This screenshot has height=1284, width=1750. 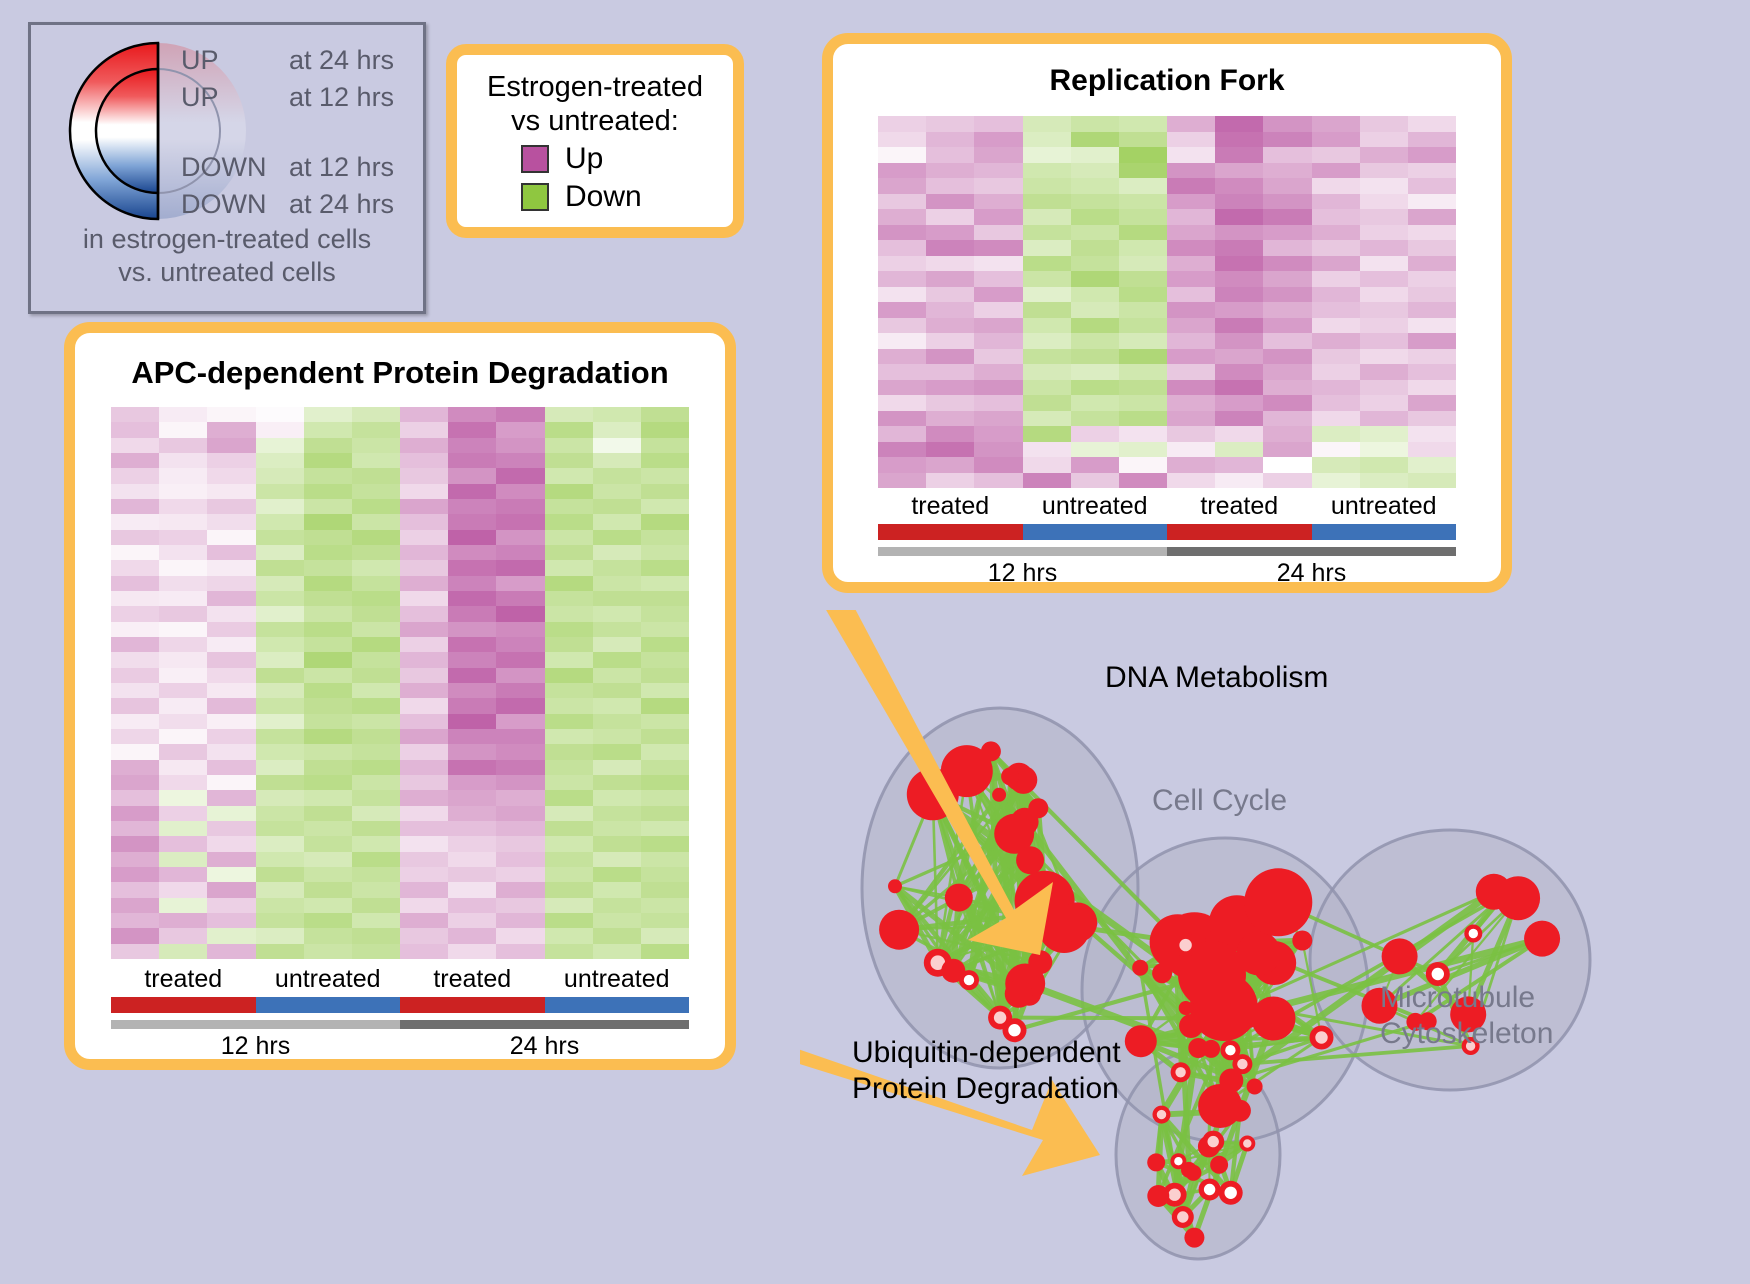 What do you see at coordinates (1311, 573) in the screenshot?
I see `time-label: 24 hrs` at bounding box center [1311, 573].